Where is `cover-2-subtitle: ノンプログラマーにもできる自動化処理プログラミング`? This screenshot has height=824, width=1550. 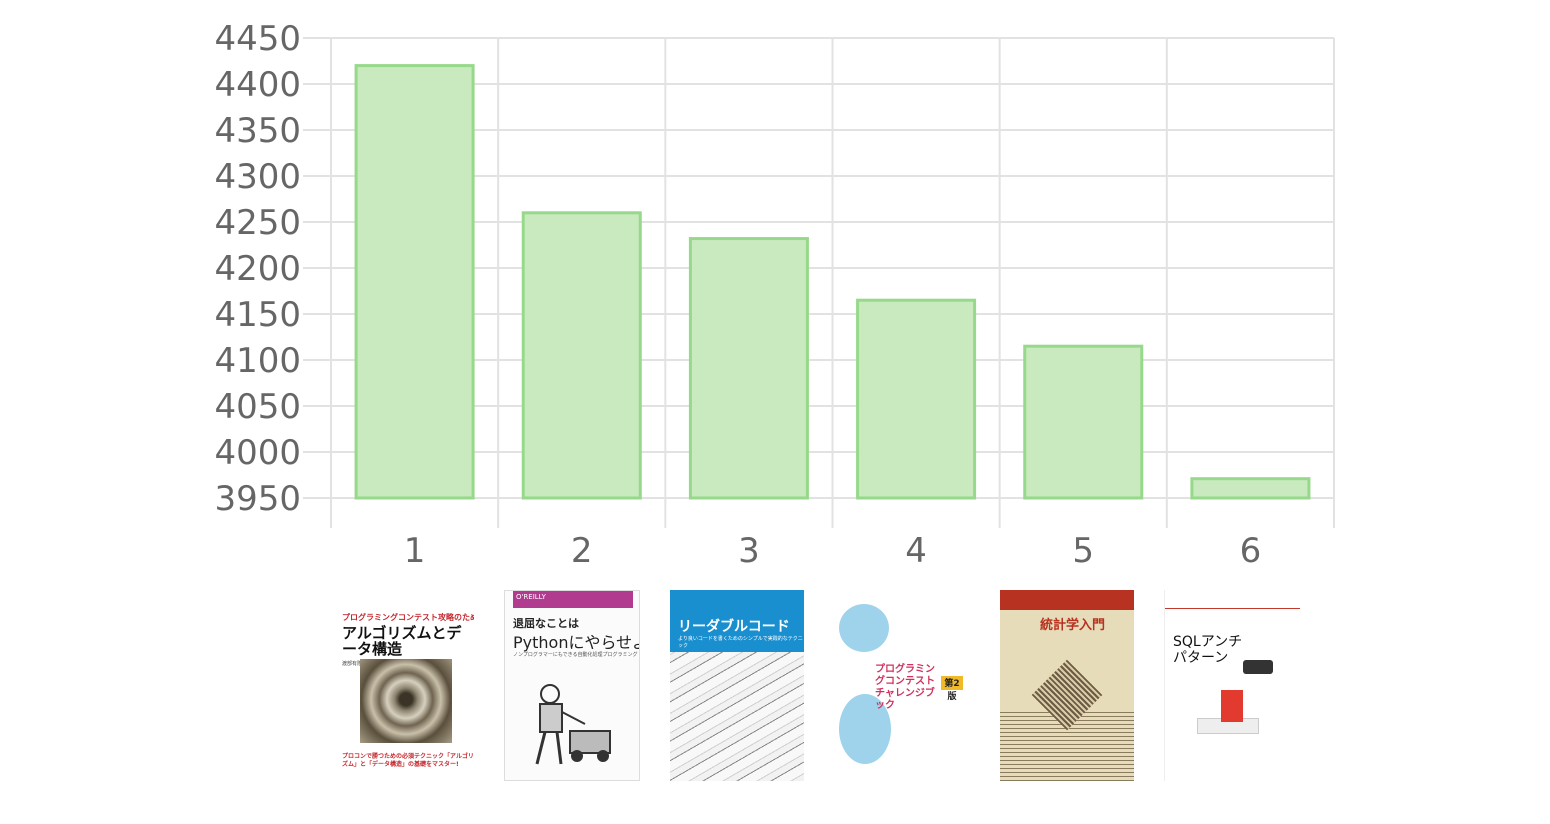
cover-2-subtitle: ノンプログラマーにもできる自動化処理プログラミング is located at coordinates (575, 655).